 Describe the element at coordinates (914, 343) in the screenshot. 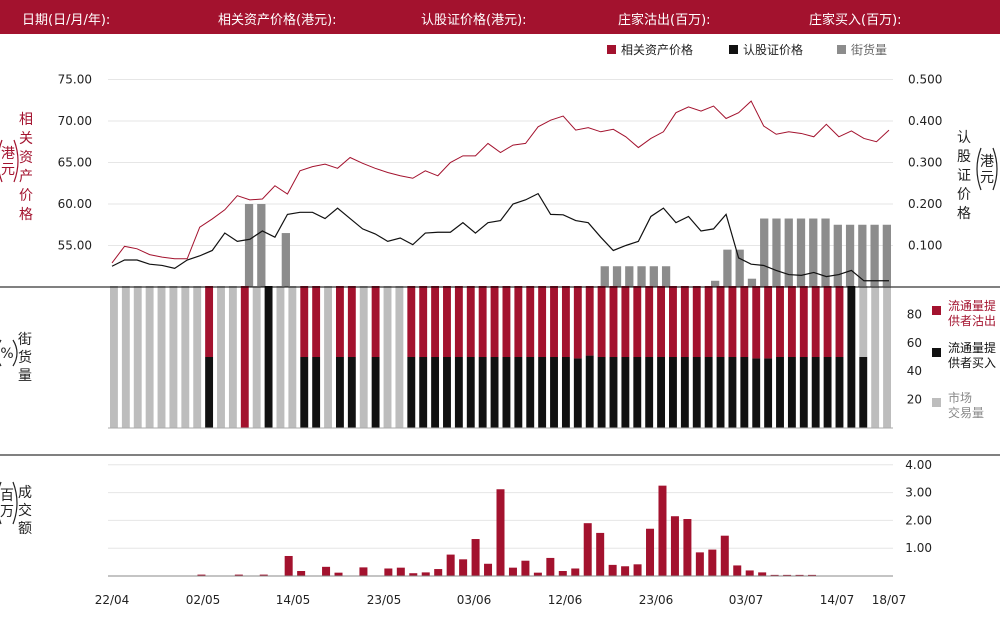

I see `y-tick-mid: 60` at that location.